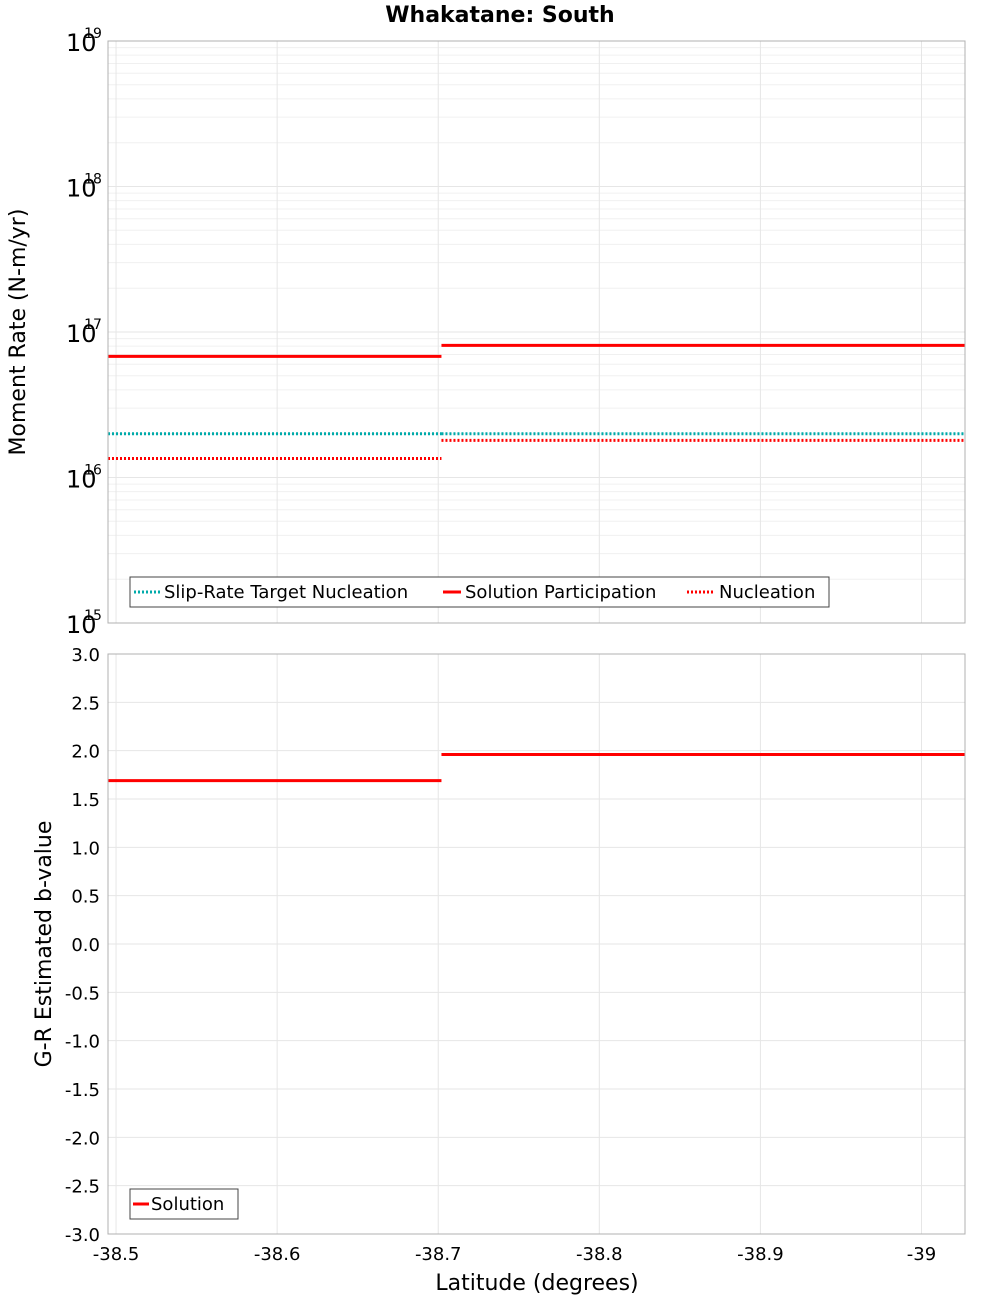  What do you see at coordinates (82, 1235) in the screenshot?
I see `bottom-y-tick-label: -3.0` at bounding box center [82, 1235].